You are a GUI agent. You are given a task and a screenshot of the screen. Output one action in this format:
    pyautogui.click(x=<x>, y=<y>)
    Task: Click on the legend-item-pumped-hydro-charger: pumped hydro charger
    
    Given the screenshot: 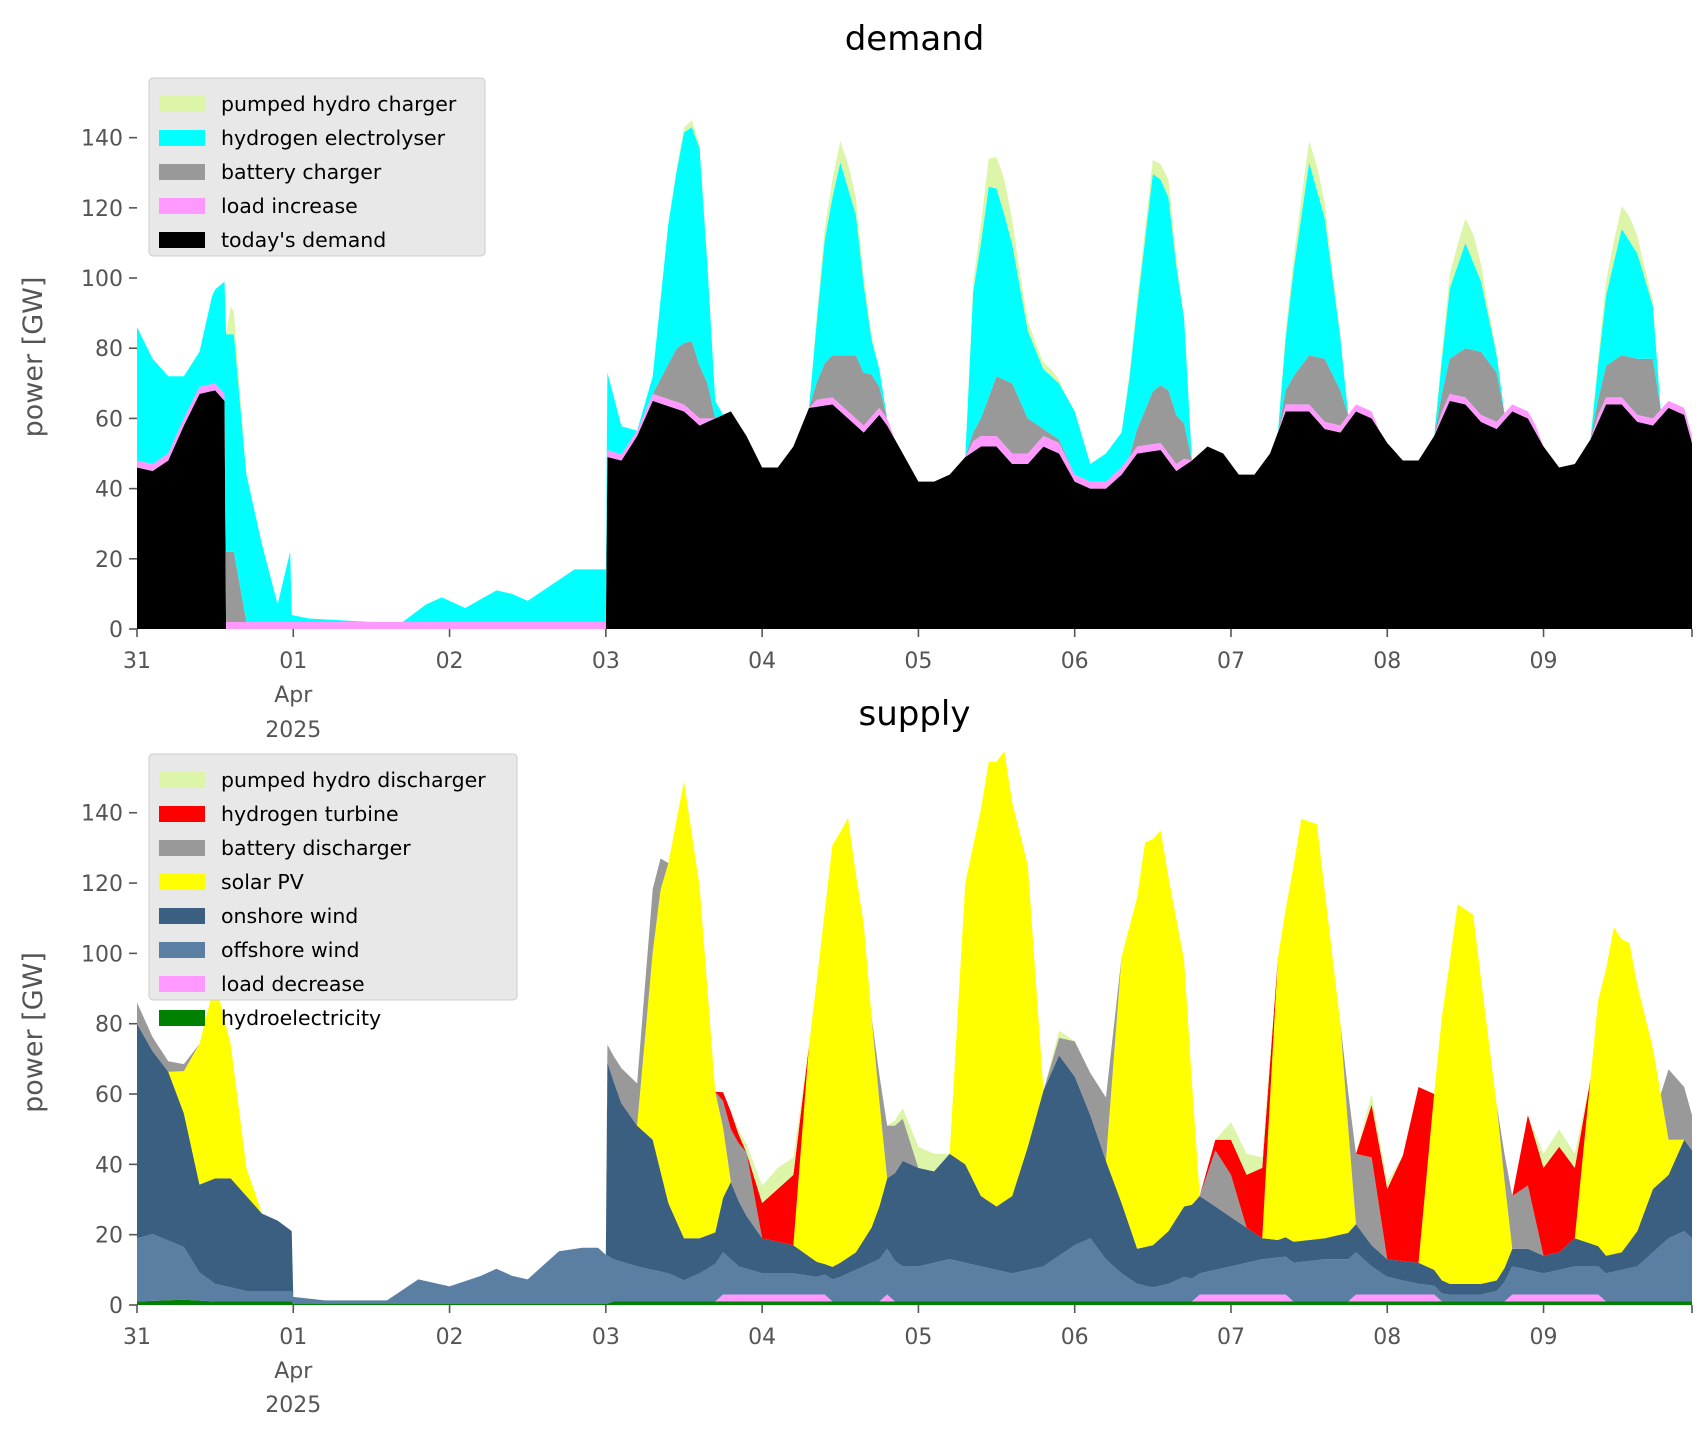 What is the action you would take?
    pyautogui.click(x=308, y=104)
    